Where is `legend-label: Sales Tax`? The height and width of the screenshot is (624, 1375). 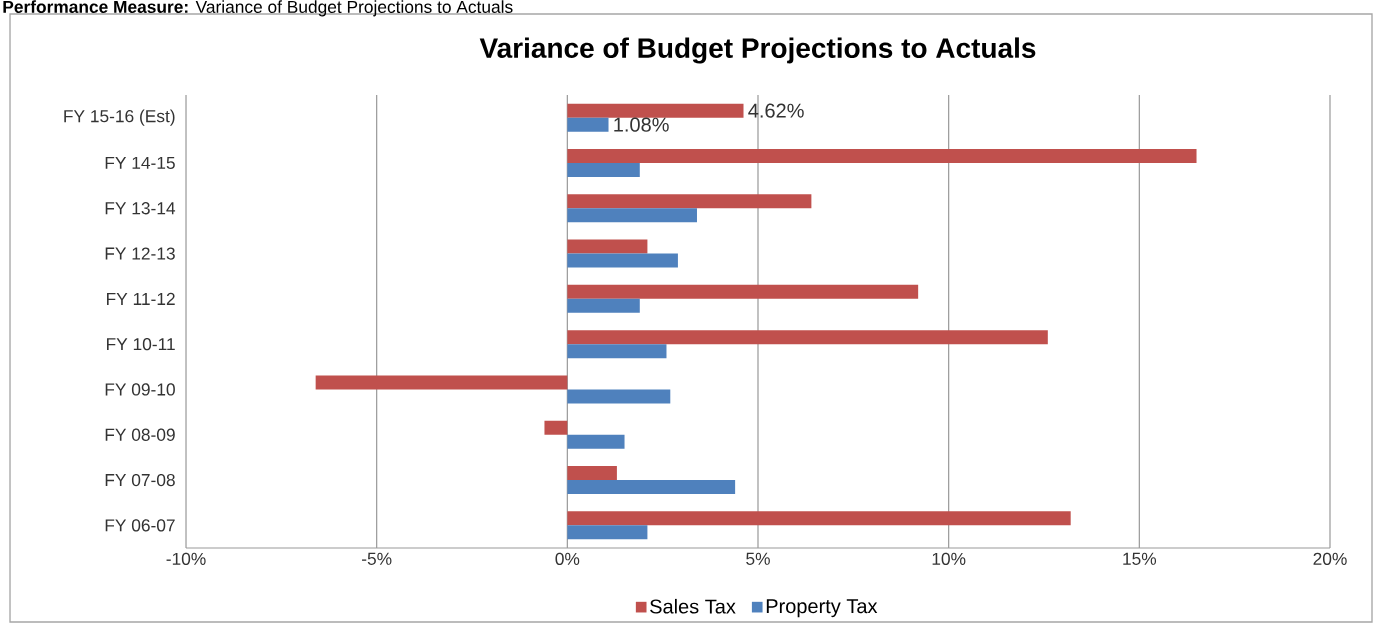 legend-label: Sales Tax is located at coordinates (693, 606).